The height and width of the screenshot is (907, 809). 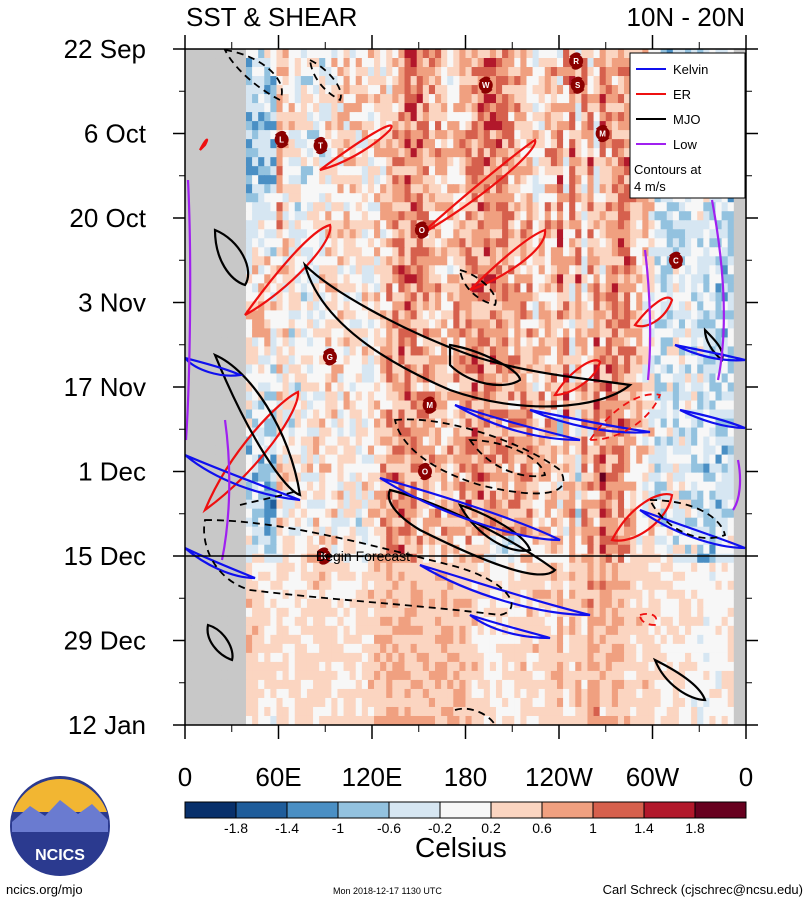 I want to click on y-tick-label: 1 Dec, so click(x=112, y=472).